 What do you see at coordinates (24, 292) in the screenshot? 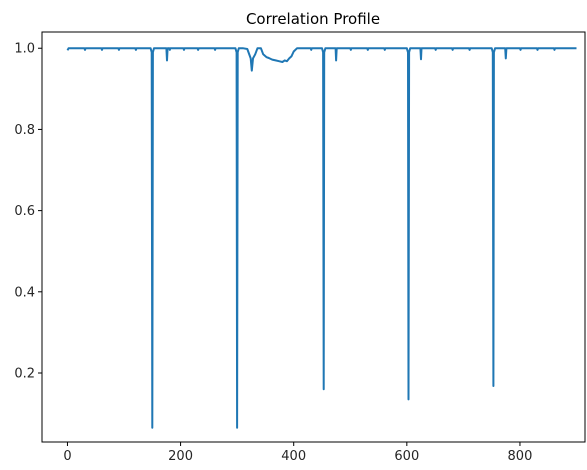
I see `y-tick-label: 0.4` at bounding box center [24, 292].